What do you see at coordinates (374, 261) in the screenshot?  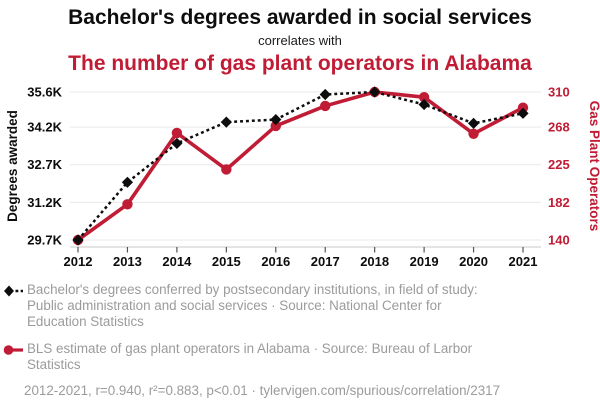 I see `x-axis-tick-label: 2018` at bounding box center [374, 261].